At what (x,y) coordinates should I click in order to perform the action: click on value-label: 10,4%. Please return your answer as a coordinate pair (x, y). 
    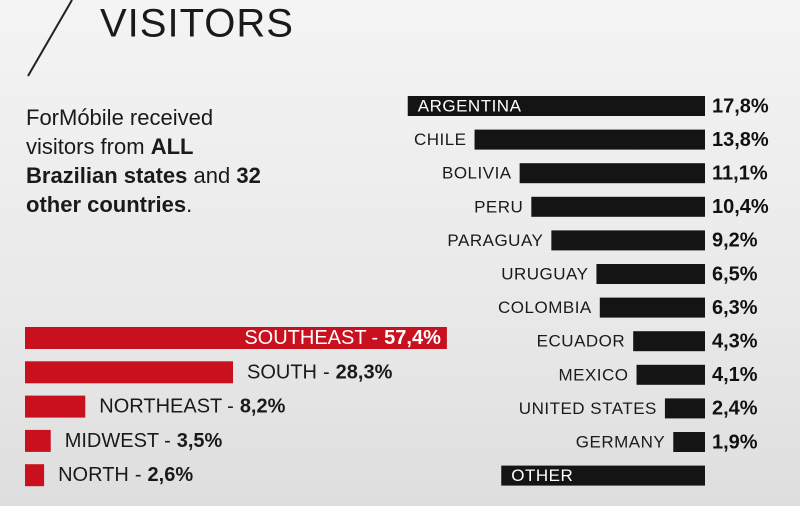
    Looking at the image, I should click on (740, 207).